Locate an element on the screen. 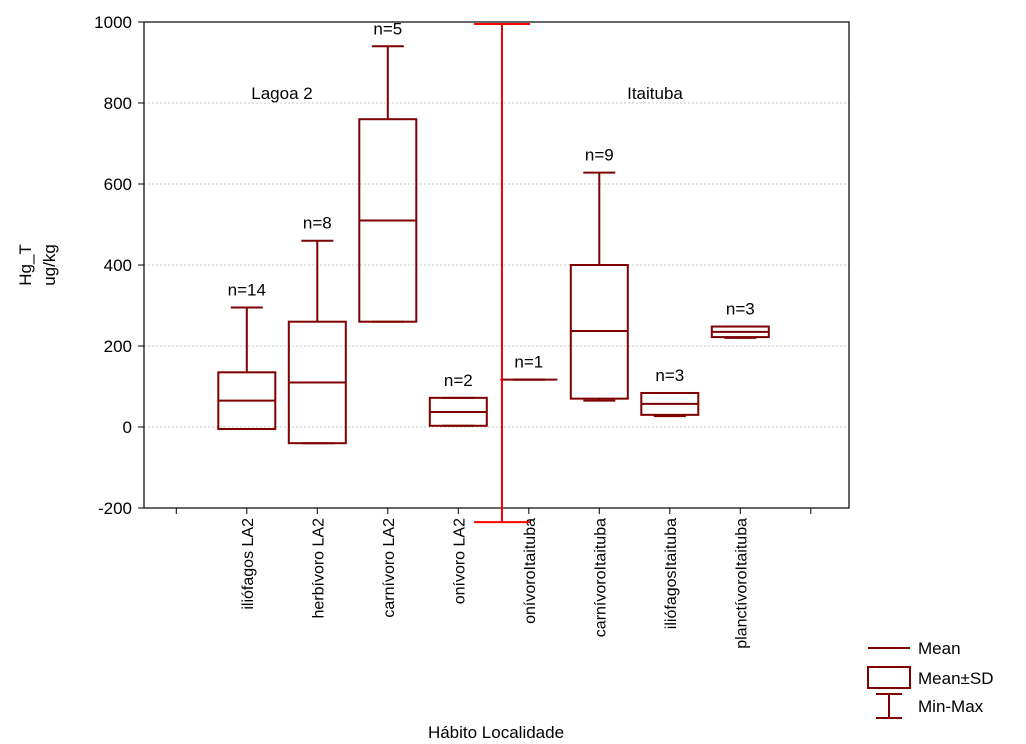 This screenshot has width=1026, height=744. y-tick-label: 600 is located at coordinates (118, 184).